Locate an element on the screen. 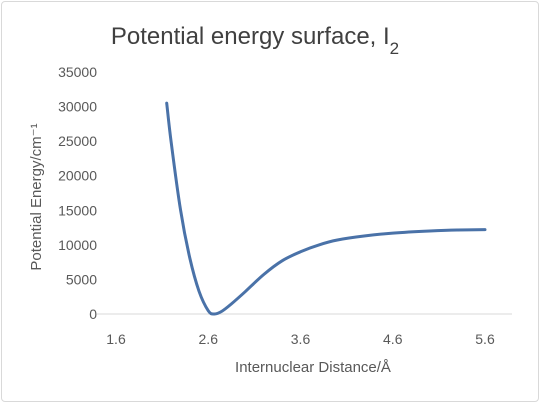 Image resolution: width=540 pixels, height=403 pixels. y-tick-label: 25000 is located at coordinates (77, 141).